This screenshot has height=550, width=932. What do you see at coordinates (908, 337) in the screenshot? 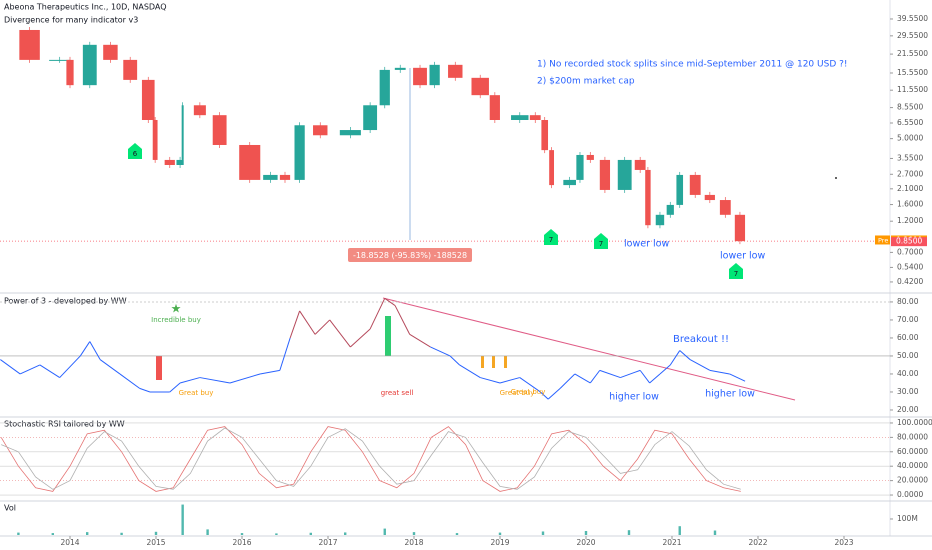
I see `y-tick-label: 60.00` at bounding box center [908, 337].